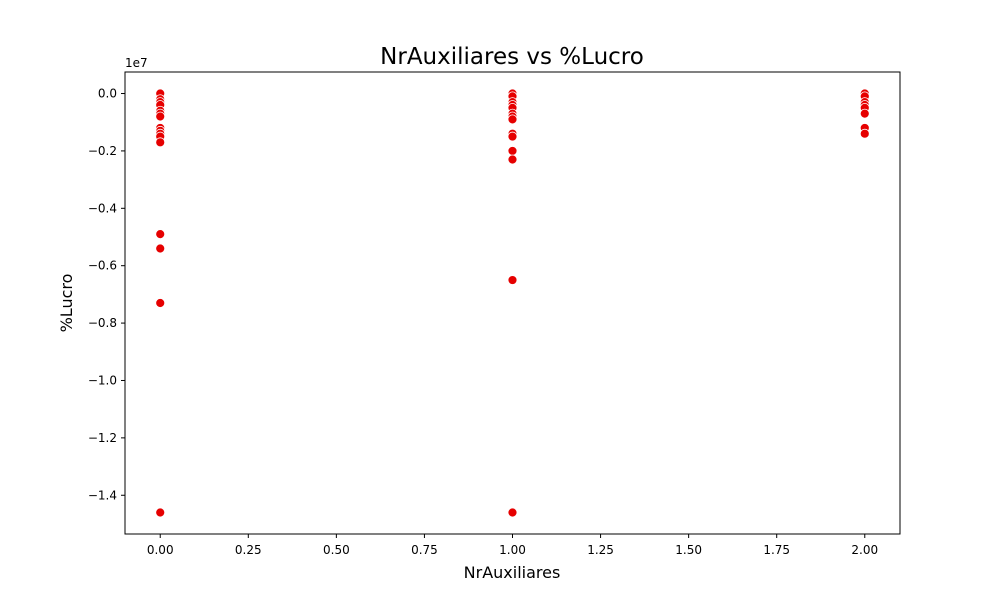  Describe the element at coordinates (512, 572) in the screenshot. I see `x-axis-label: NrAuxiliares` at that location.